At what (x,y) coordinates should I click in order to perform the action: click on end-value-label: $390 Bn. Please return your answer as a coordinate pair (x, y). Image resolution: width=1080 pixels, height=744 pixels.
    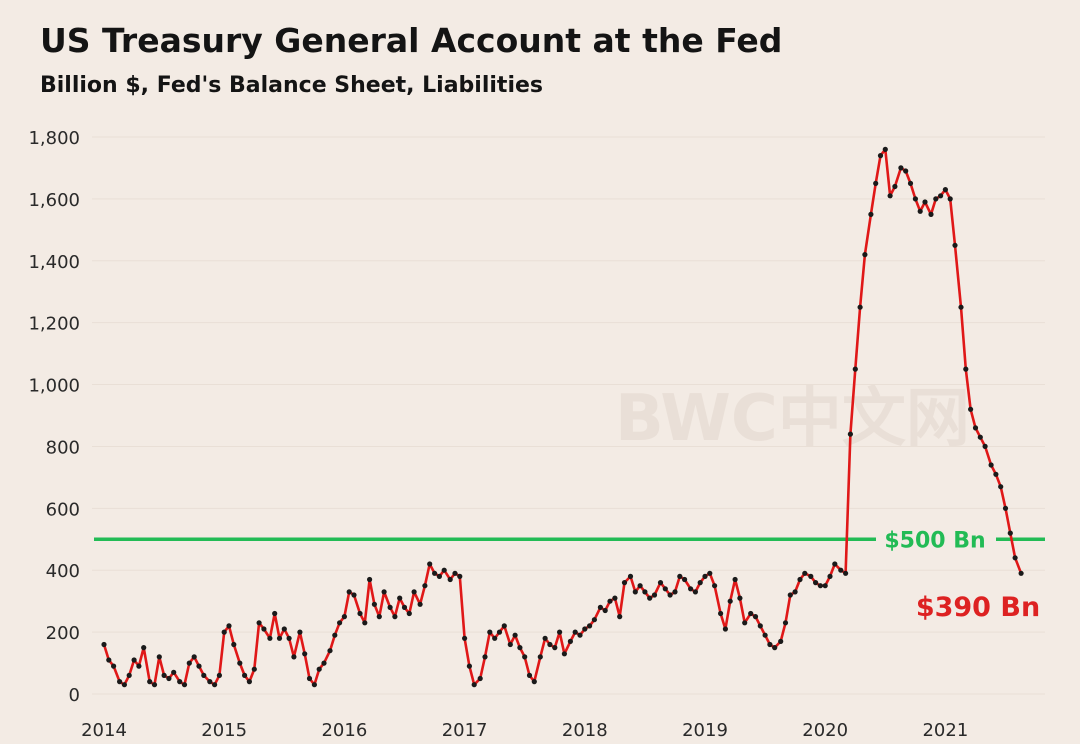
    Looking at the image, I should click on (978, 607).